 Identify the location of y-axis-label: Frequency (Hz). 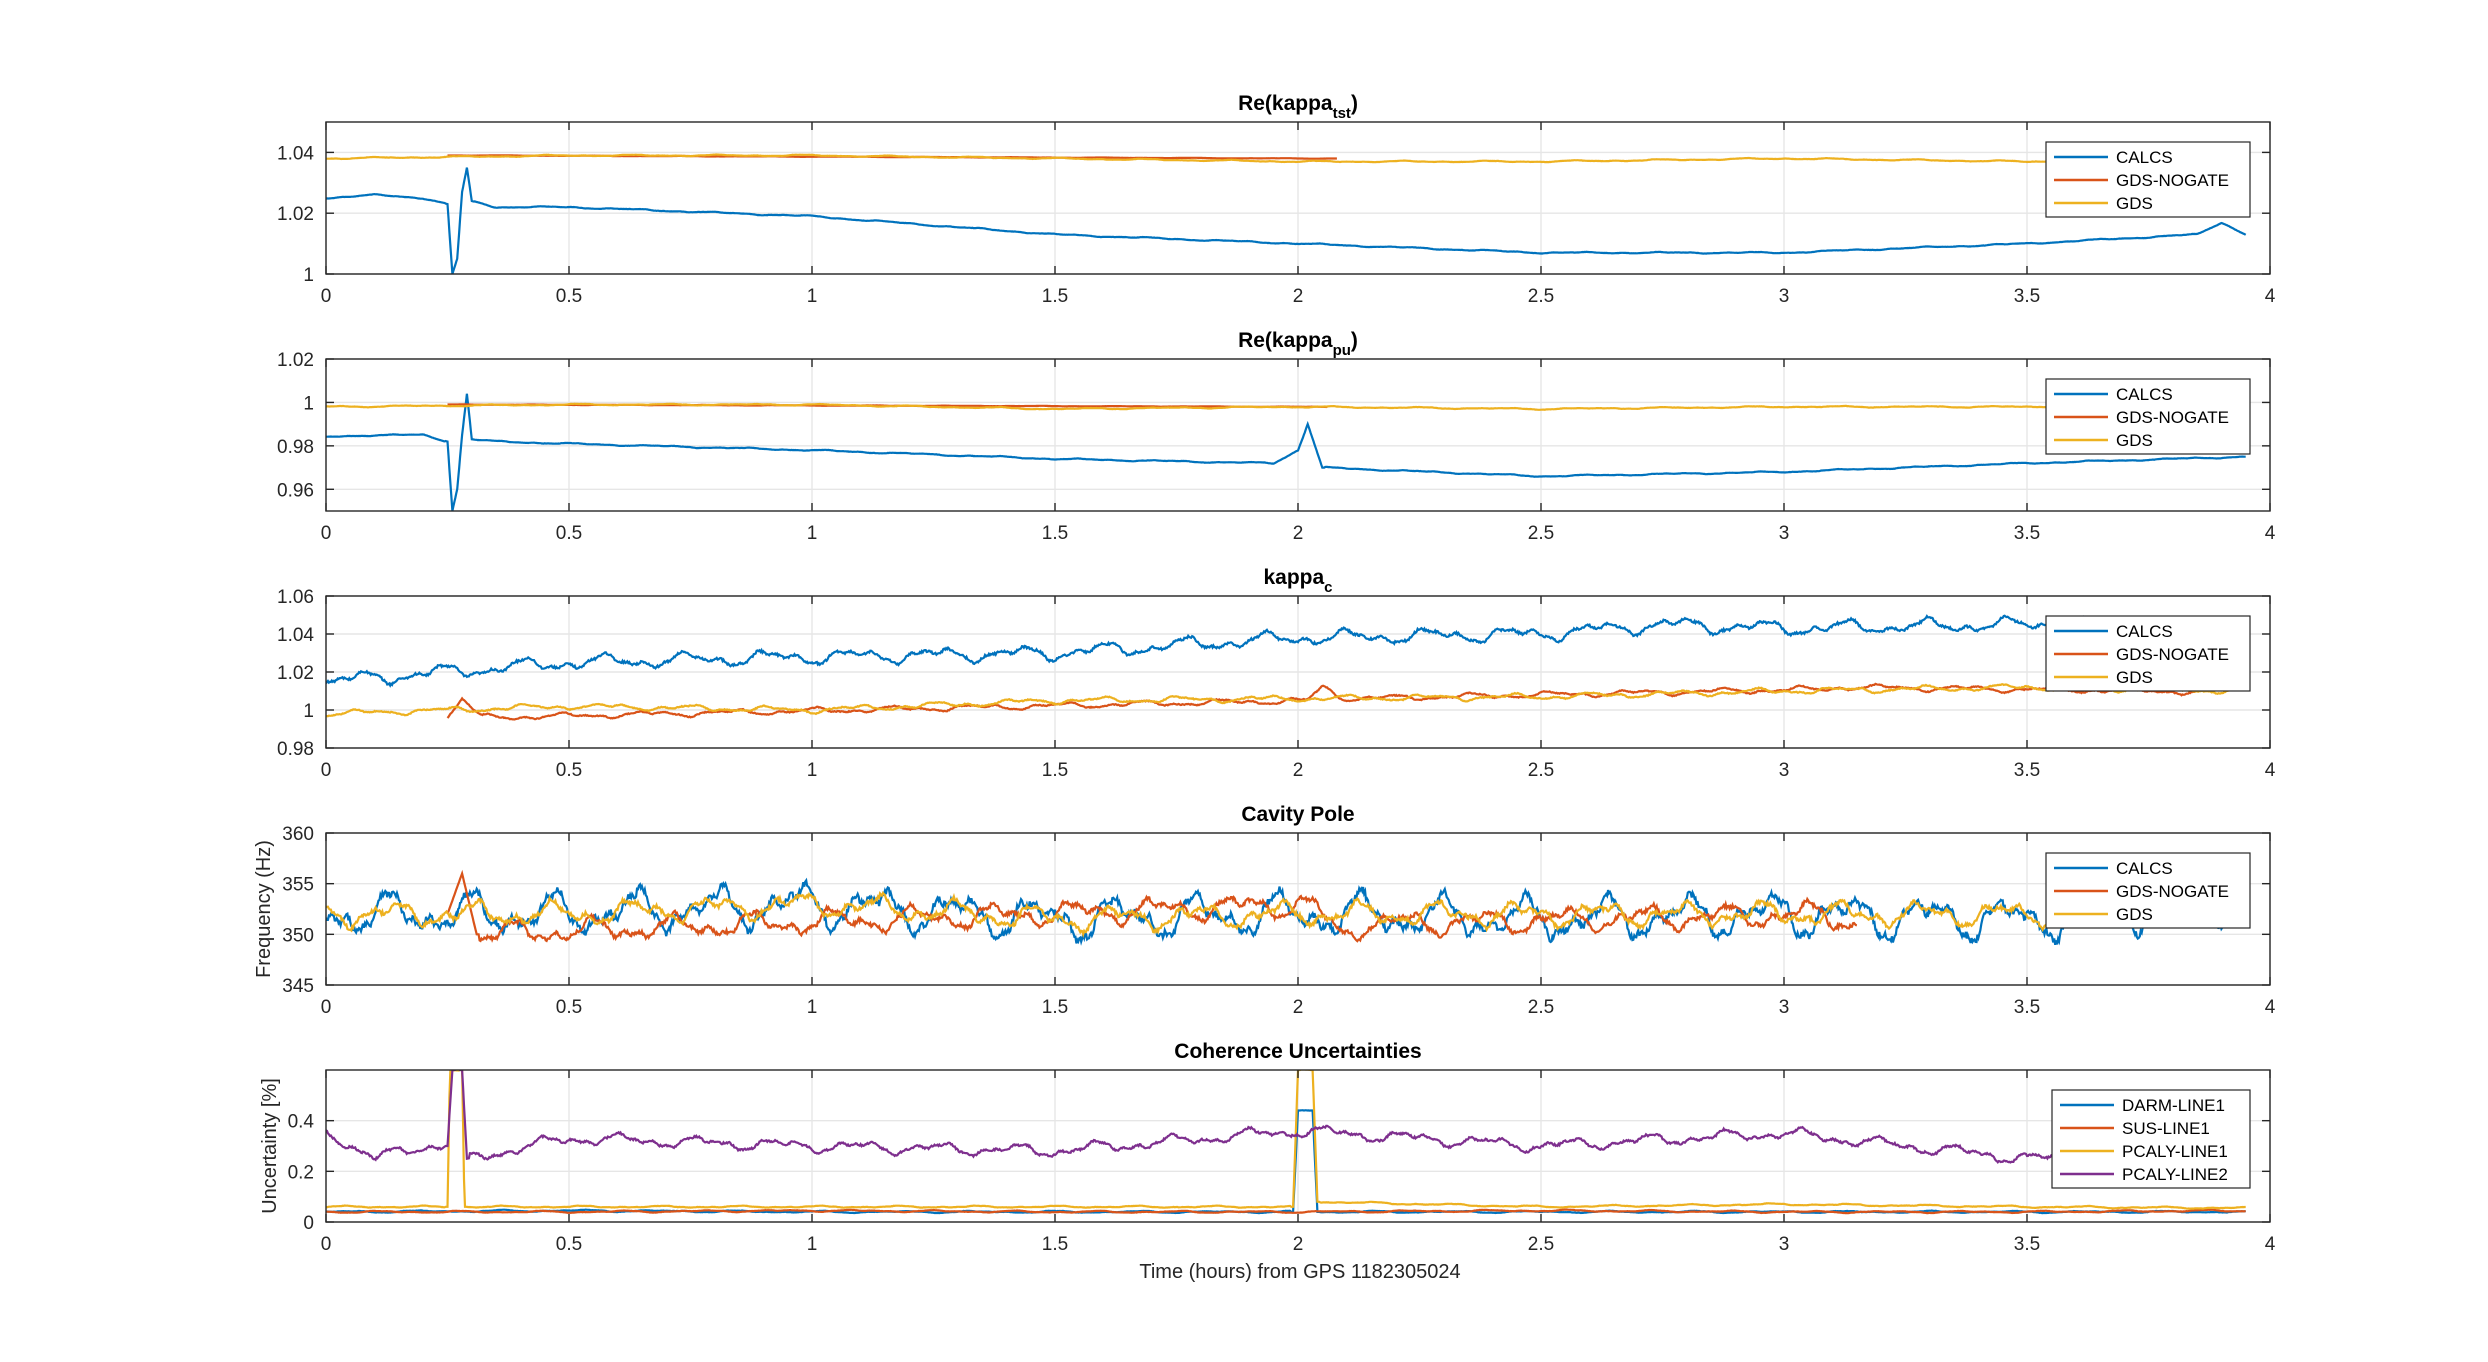
(264, 909).